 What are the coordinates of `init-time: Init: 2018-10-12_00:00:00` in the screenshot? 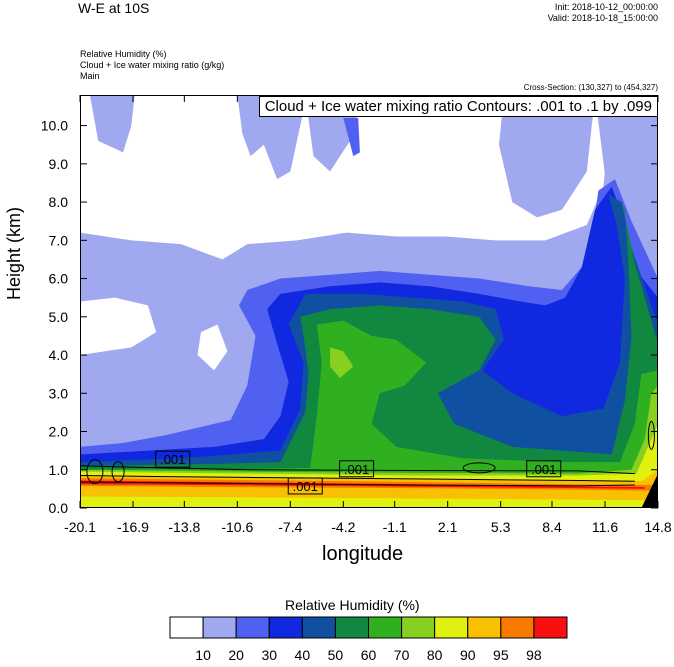 It's located at (606, 7).